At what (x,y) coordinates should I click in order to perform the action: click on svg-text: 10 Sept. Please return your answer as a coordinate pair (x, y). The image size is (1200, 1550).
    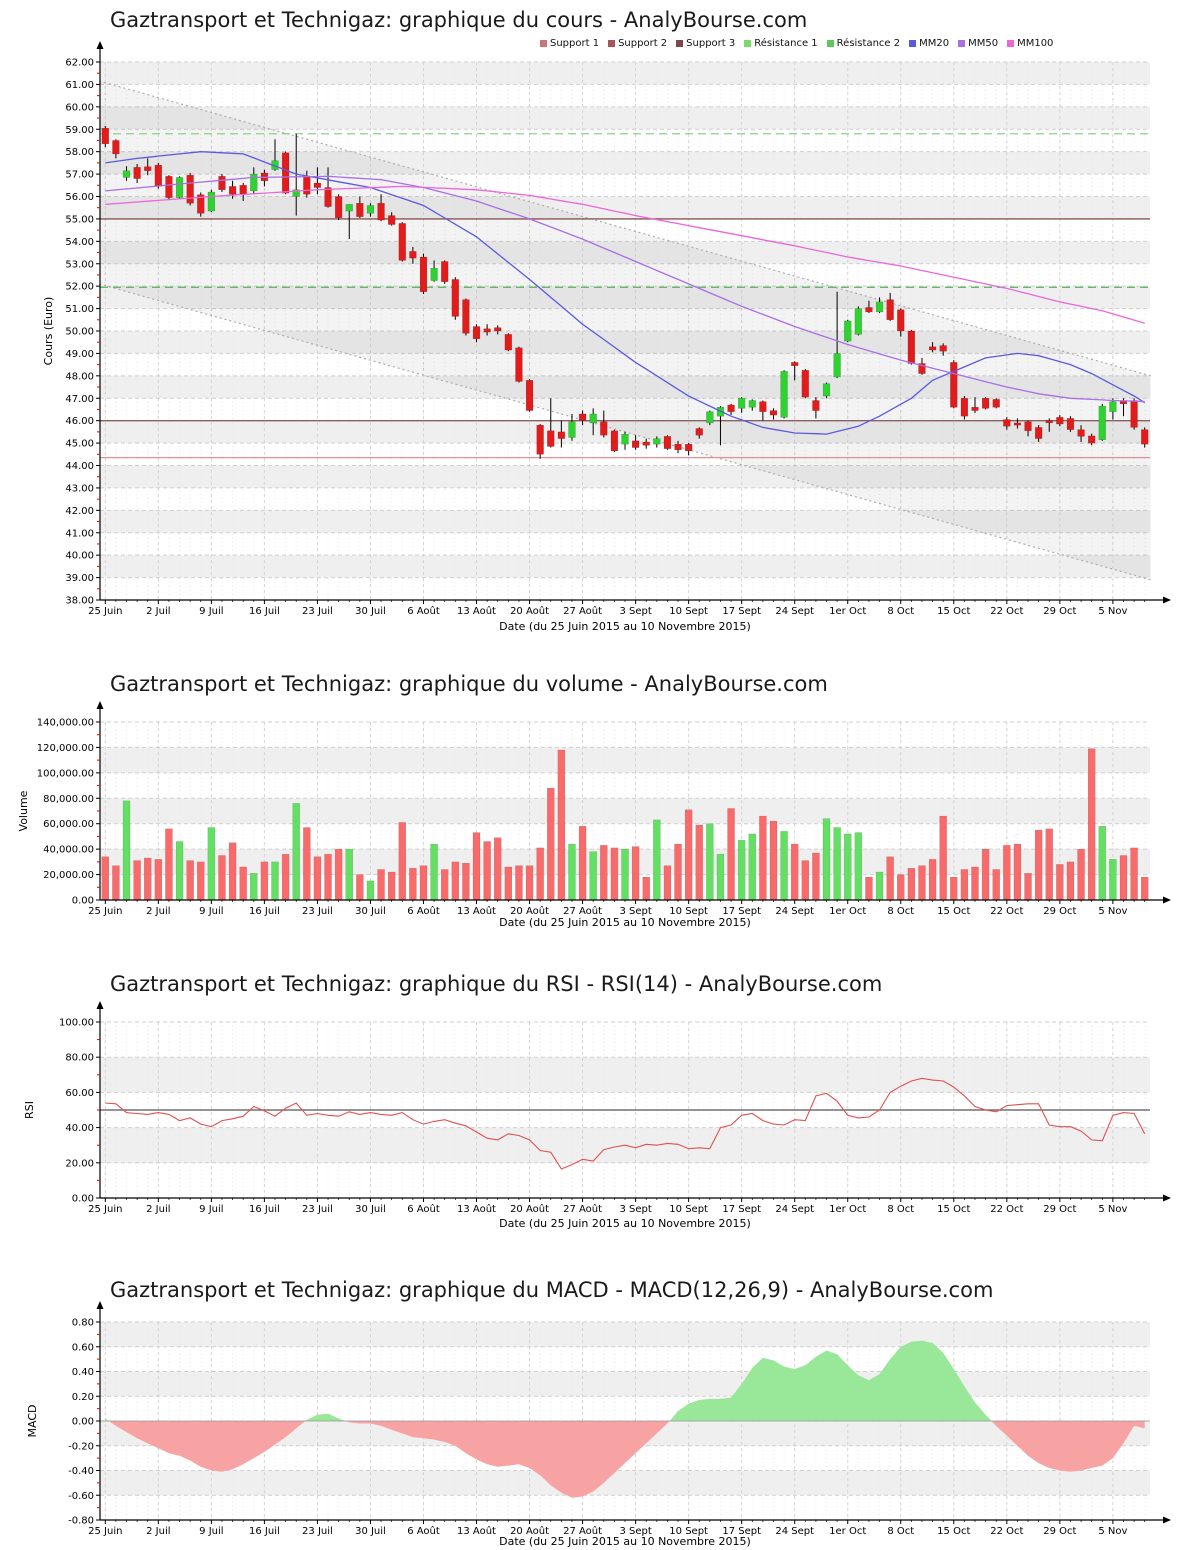
    Looking at the image, I should click on (688, 911).